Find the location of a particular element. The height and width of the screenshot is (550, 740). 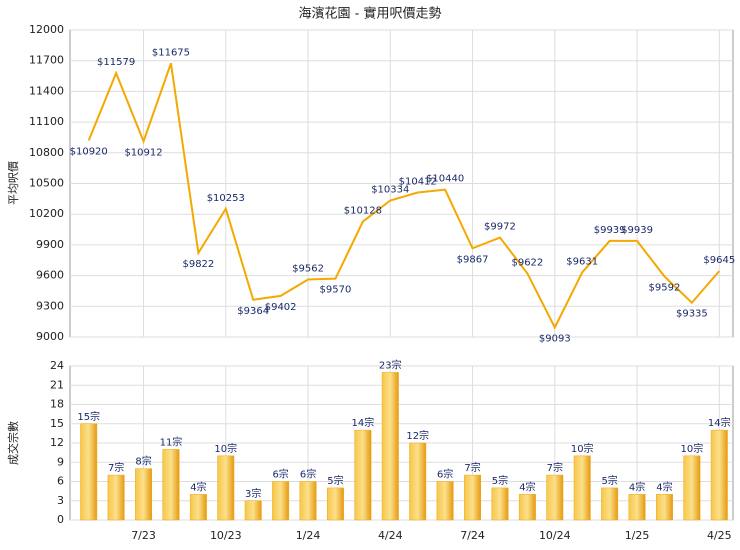

y-tick-label: 11700 is located at coordinates (46, 60).